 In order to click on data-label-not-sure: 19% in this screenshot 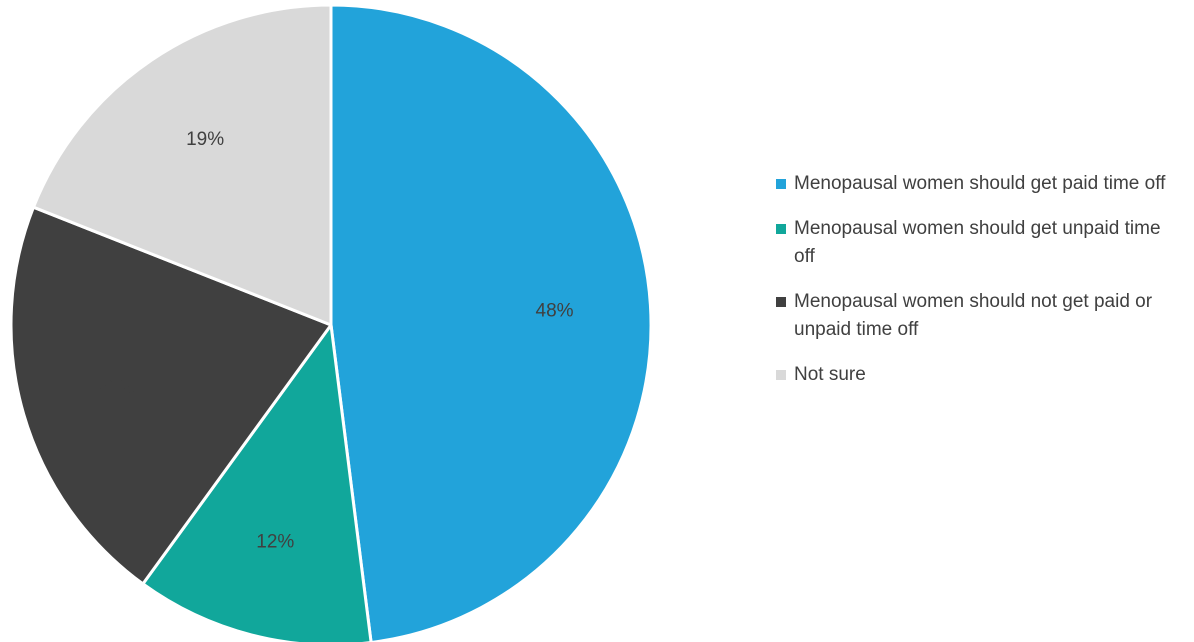, I will do `click(205, 139)`.